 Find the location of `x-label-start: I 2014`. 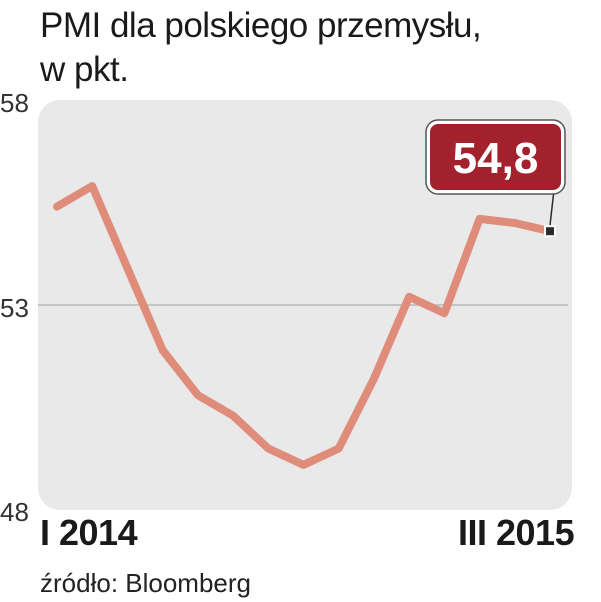

x-label-start: I 2014 is located at coordinates (89, 532).